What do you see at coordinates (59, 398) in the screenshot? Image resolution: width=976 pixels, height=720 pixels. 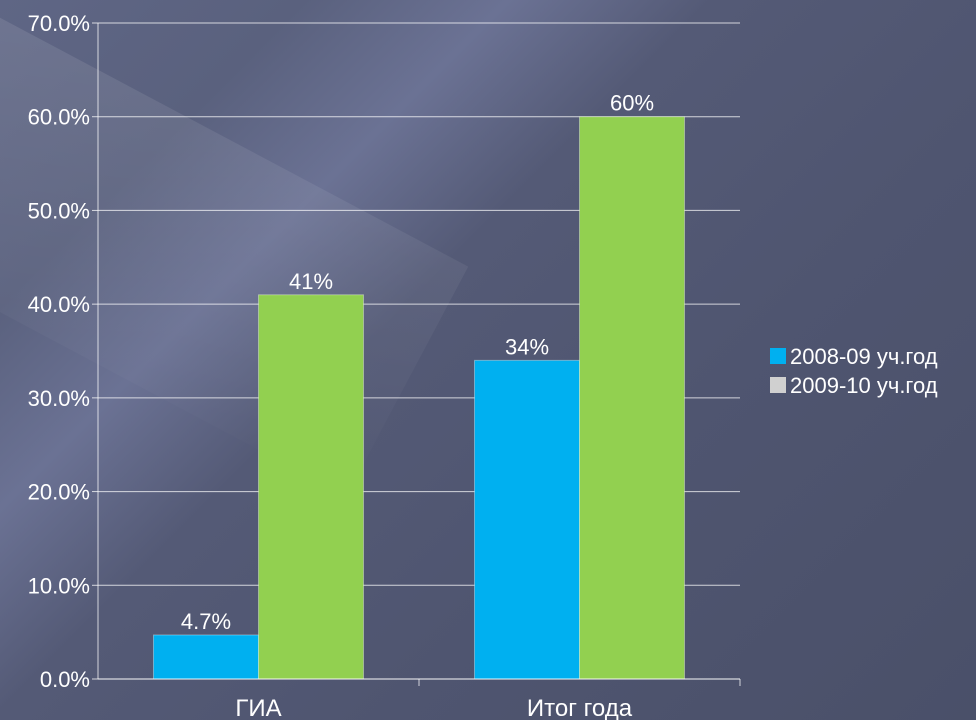 I see `y-tick-label: 30.0%` at bounding box center [59, 398].